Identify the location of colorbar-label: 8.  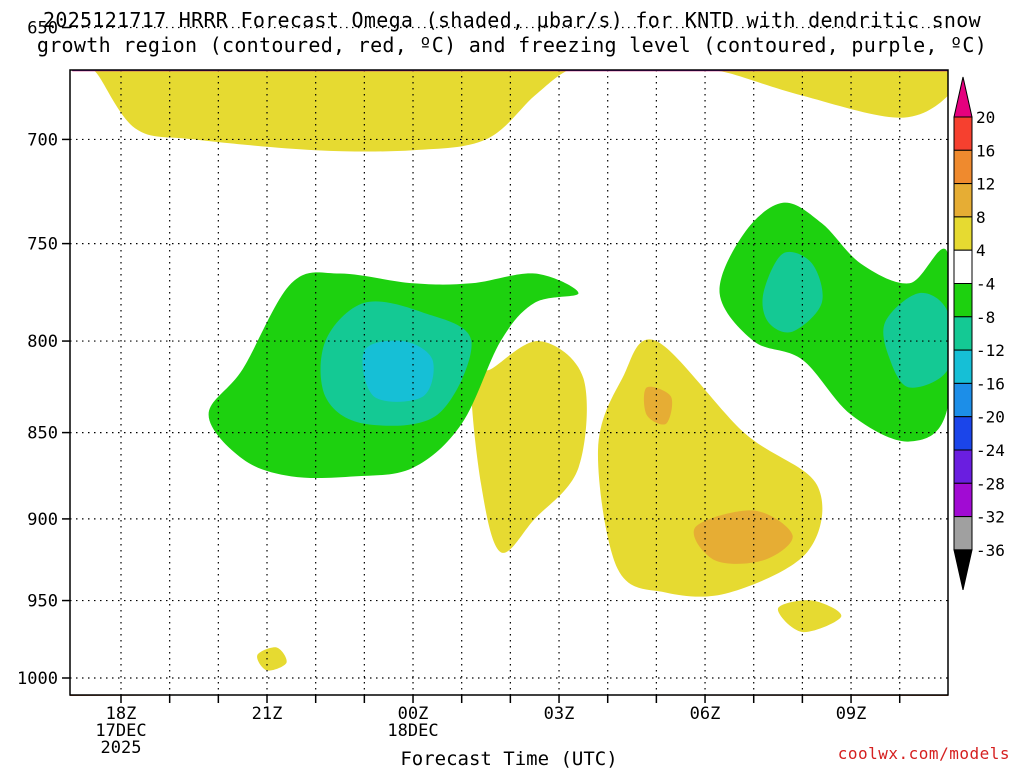
(981, 217).